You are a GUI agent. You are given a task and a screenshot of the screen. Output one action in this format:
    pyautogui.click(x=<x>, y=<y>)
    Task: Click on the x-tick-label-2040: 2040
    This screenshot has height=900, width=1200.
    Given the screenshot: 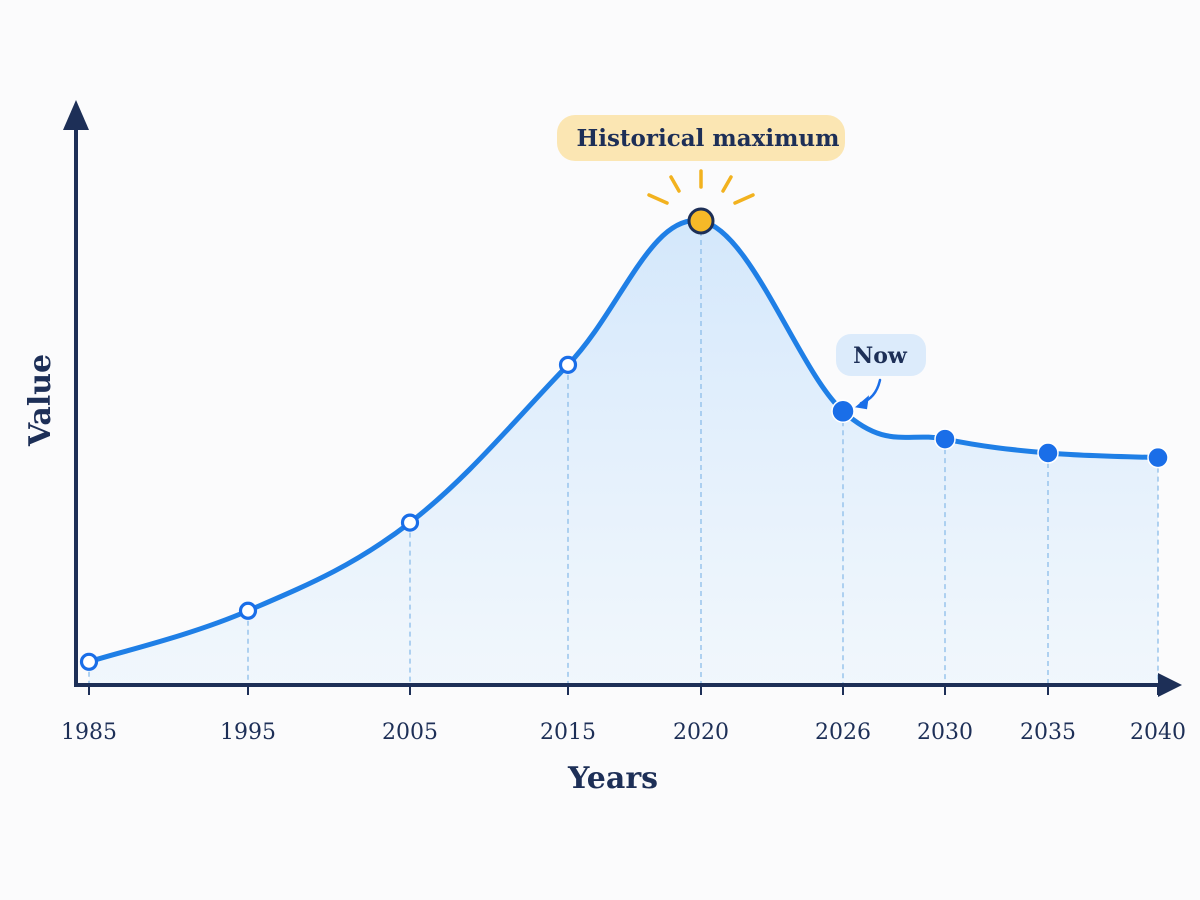 What is the action you would take?
    pyautogui.click(x=1158, y=732)
    